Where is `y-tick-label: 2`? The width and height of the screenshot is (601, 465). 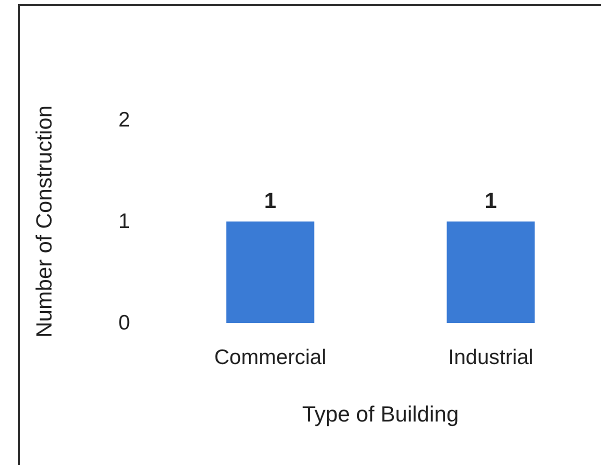 y-tick-label: 2 is located at coordinates (124, 120).